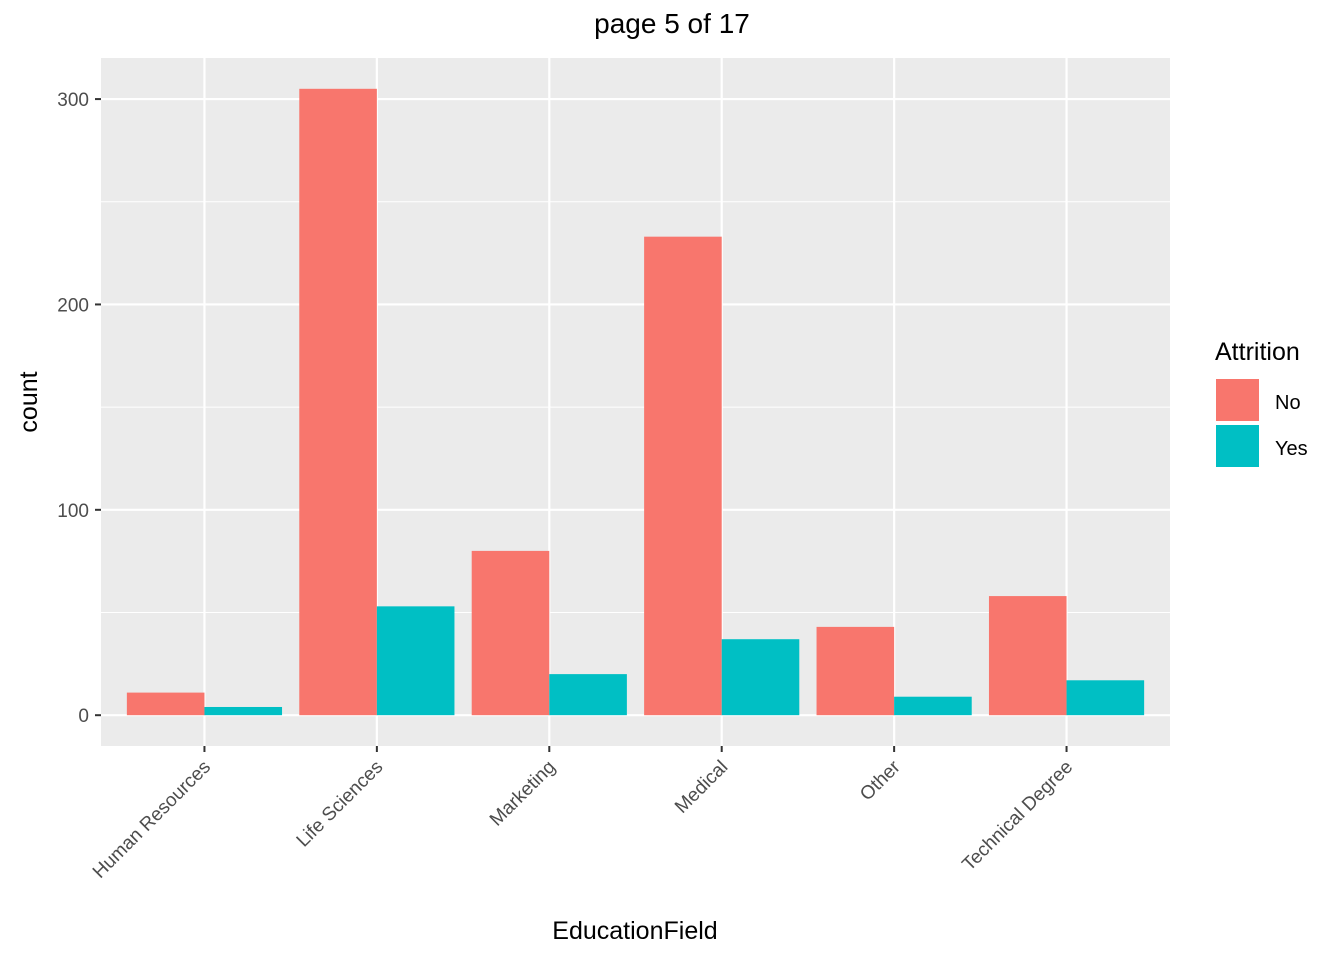 This screenshot has width=1344, height=960. I want to click on x-tick-label: Medical, so click(701, 787).